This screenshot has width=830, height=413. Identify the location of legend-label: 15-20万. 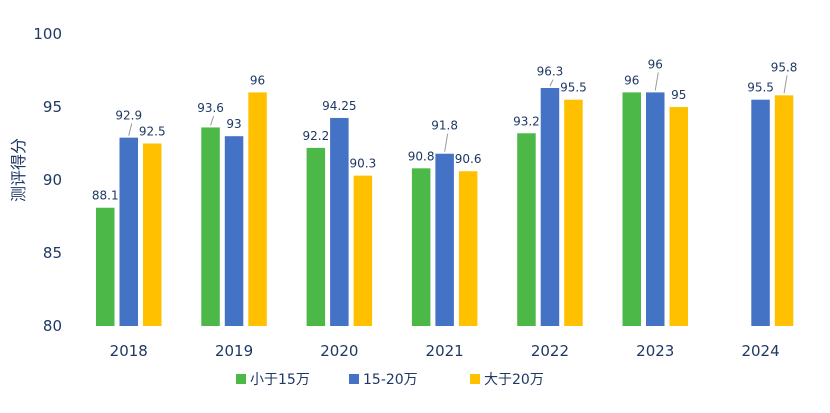
(390, 380).